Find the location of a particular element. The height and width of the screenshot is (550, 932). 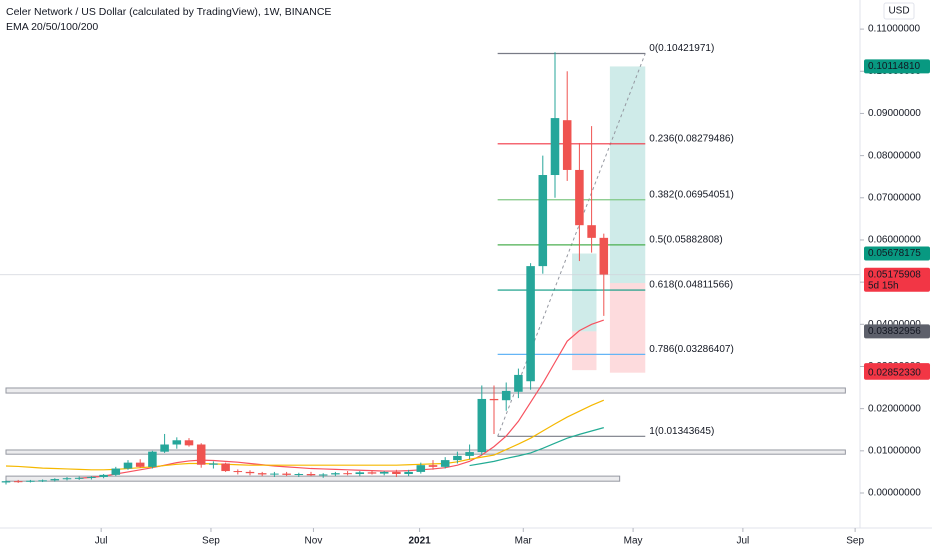

x-tick-label: 2021 is located at coordinates (419, 541).